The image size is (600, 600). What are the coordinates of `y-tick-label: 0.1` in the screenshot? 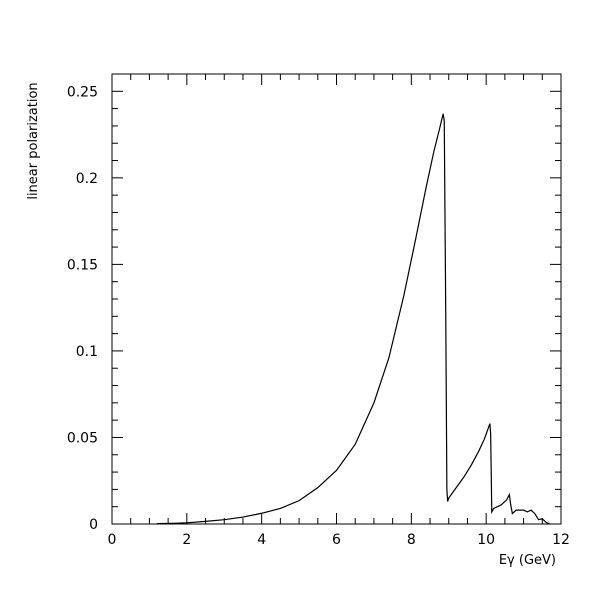 It's located at (87, 352).